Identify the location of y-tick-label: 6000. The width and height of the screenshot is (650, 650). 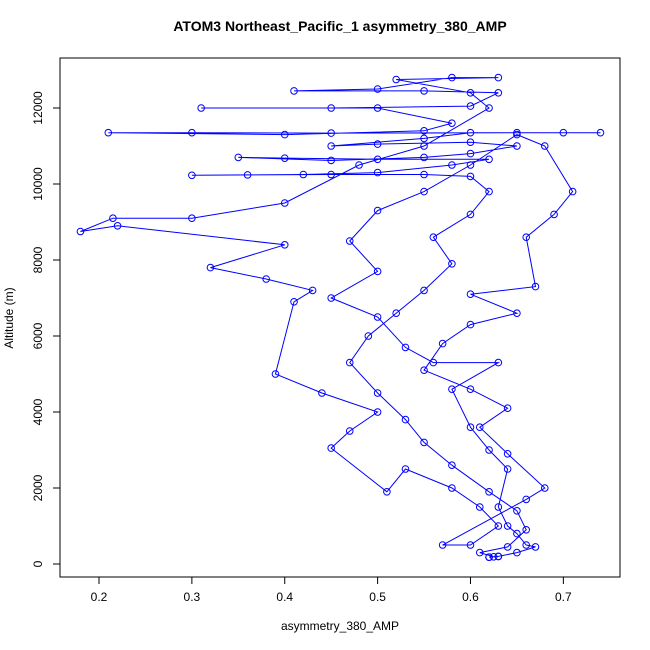
(38, 335).